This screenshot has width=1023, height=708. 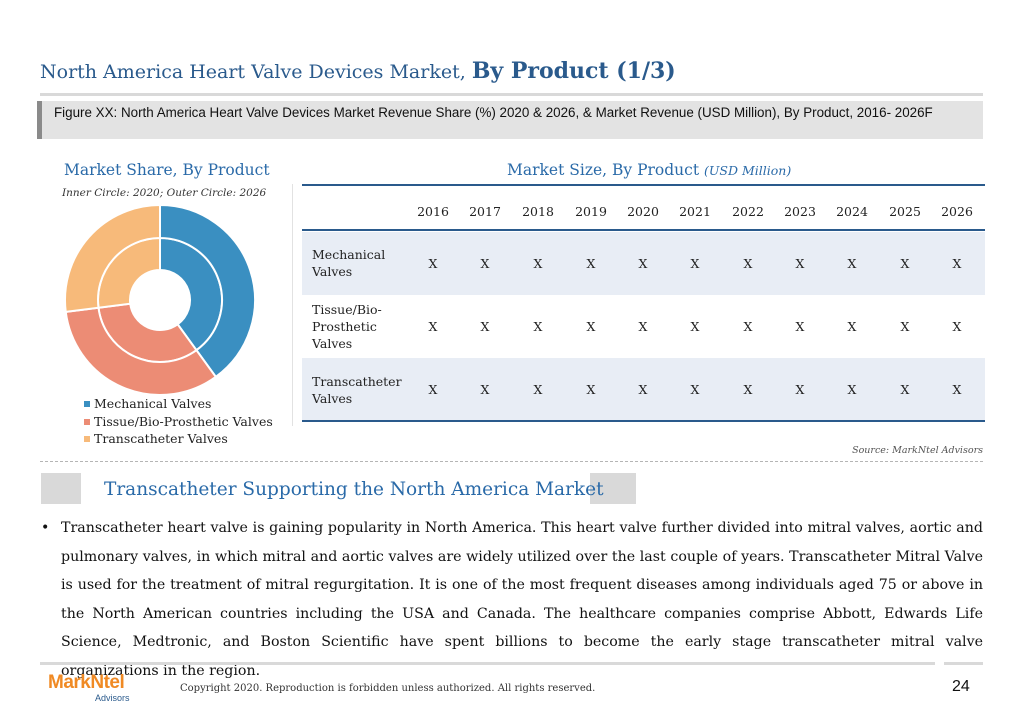 What do you see at coordinates (917, 450) in the screenshot?
I see `source-note: Source: MarkNtel Advisors` at bounding box center [917, 450].